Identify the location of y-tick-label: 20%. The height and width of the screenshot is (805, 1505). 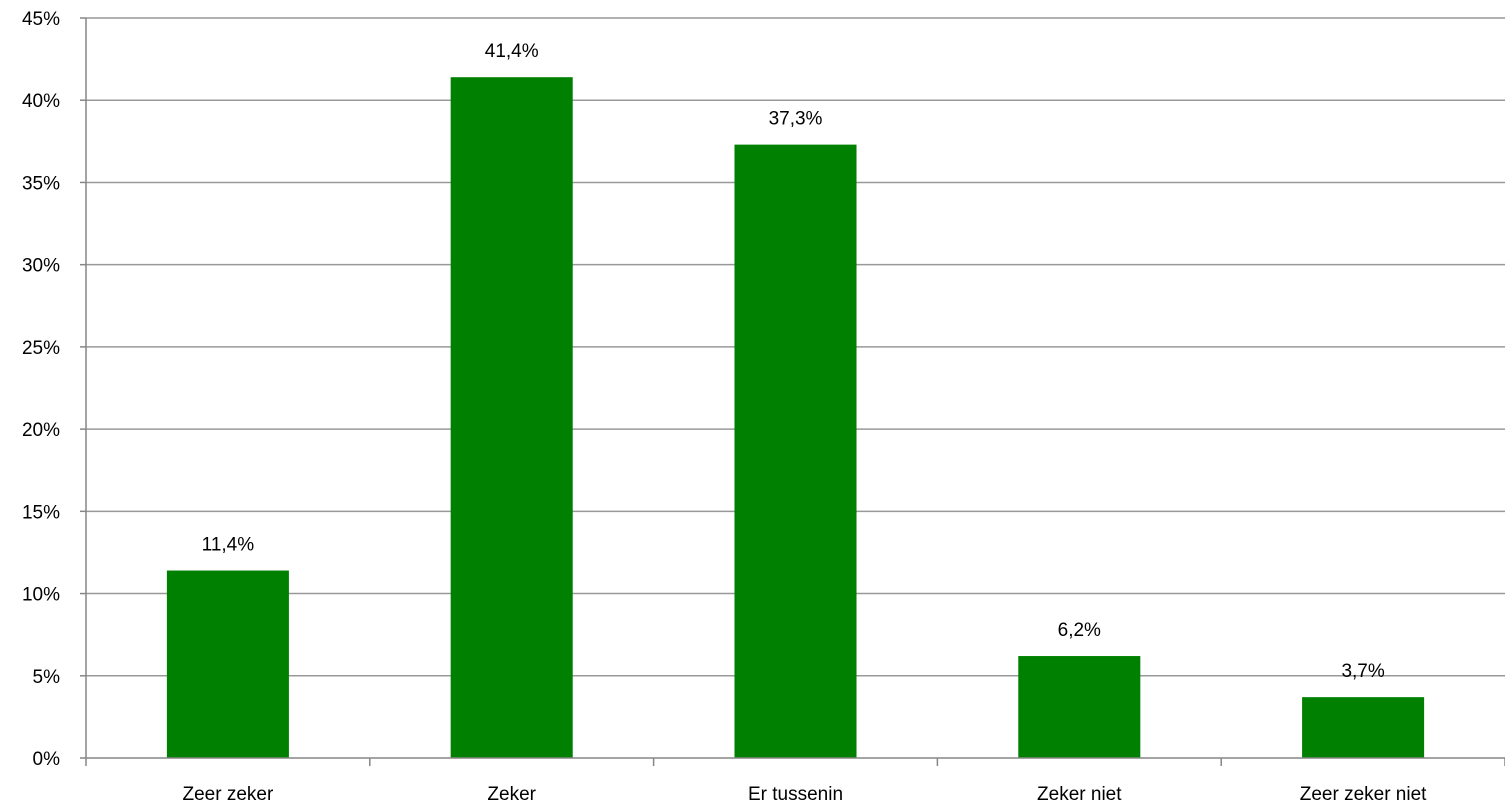
(41, 430).